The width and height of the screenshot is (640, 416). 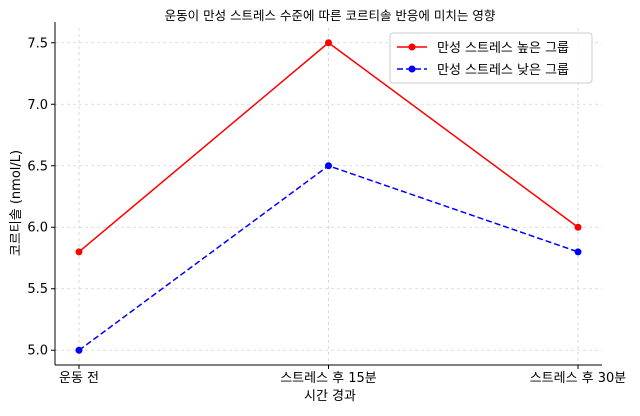 I want to click on legend-marker-high, so click(x=412, y=47).